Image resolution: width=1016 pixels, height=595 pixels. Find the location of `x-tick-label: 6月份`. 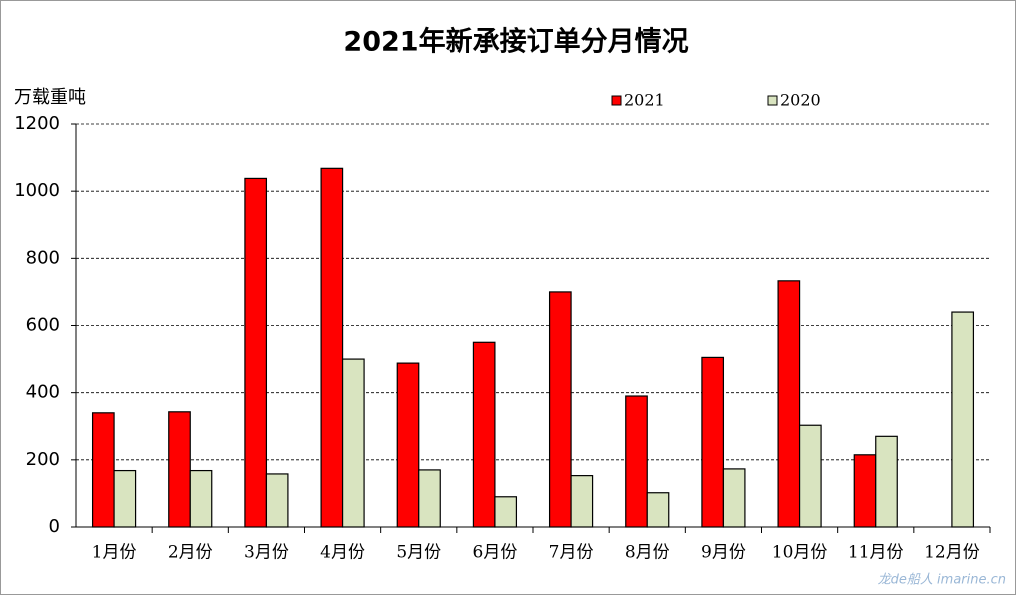

x-tick-label: 6月份 is located at coordinates (495, 553).